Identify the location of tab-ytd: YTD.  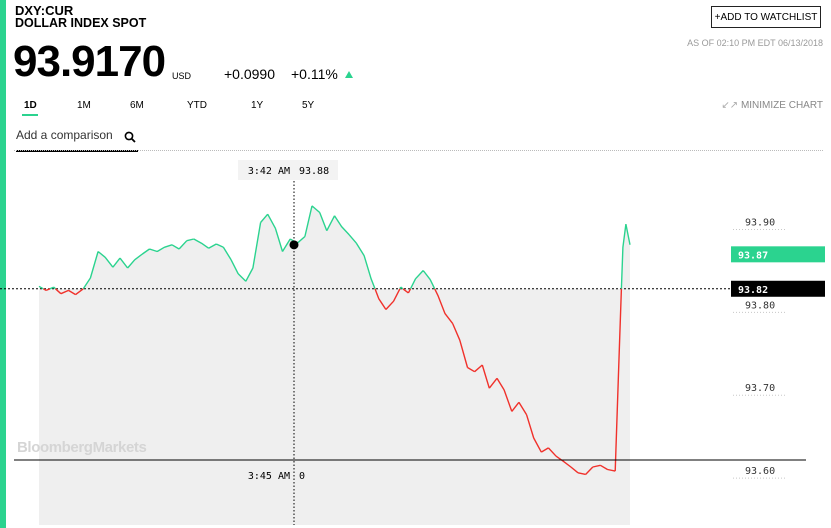
(197, 105).